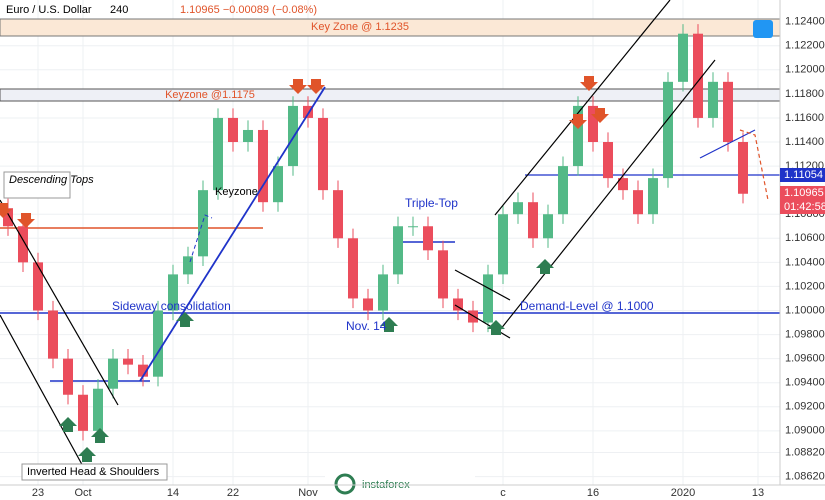 This screenshot has width=825, height=500. I want to click on y-tick-label: 1.09800, so click(805, 334).